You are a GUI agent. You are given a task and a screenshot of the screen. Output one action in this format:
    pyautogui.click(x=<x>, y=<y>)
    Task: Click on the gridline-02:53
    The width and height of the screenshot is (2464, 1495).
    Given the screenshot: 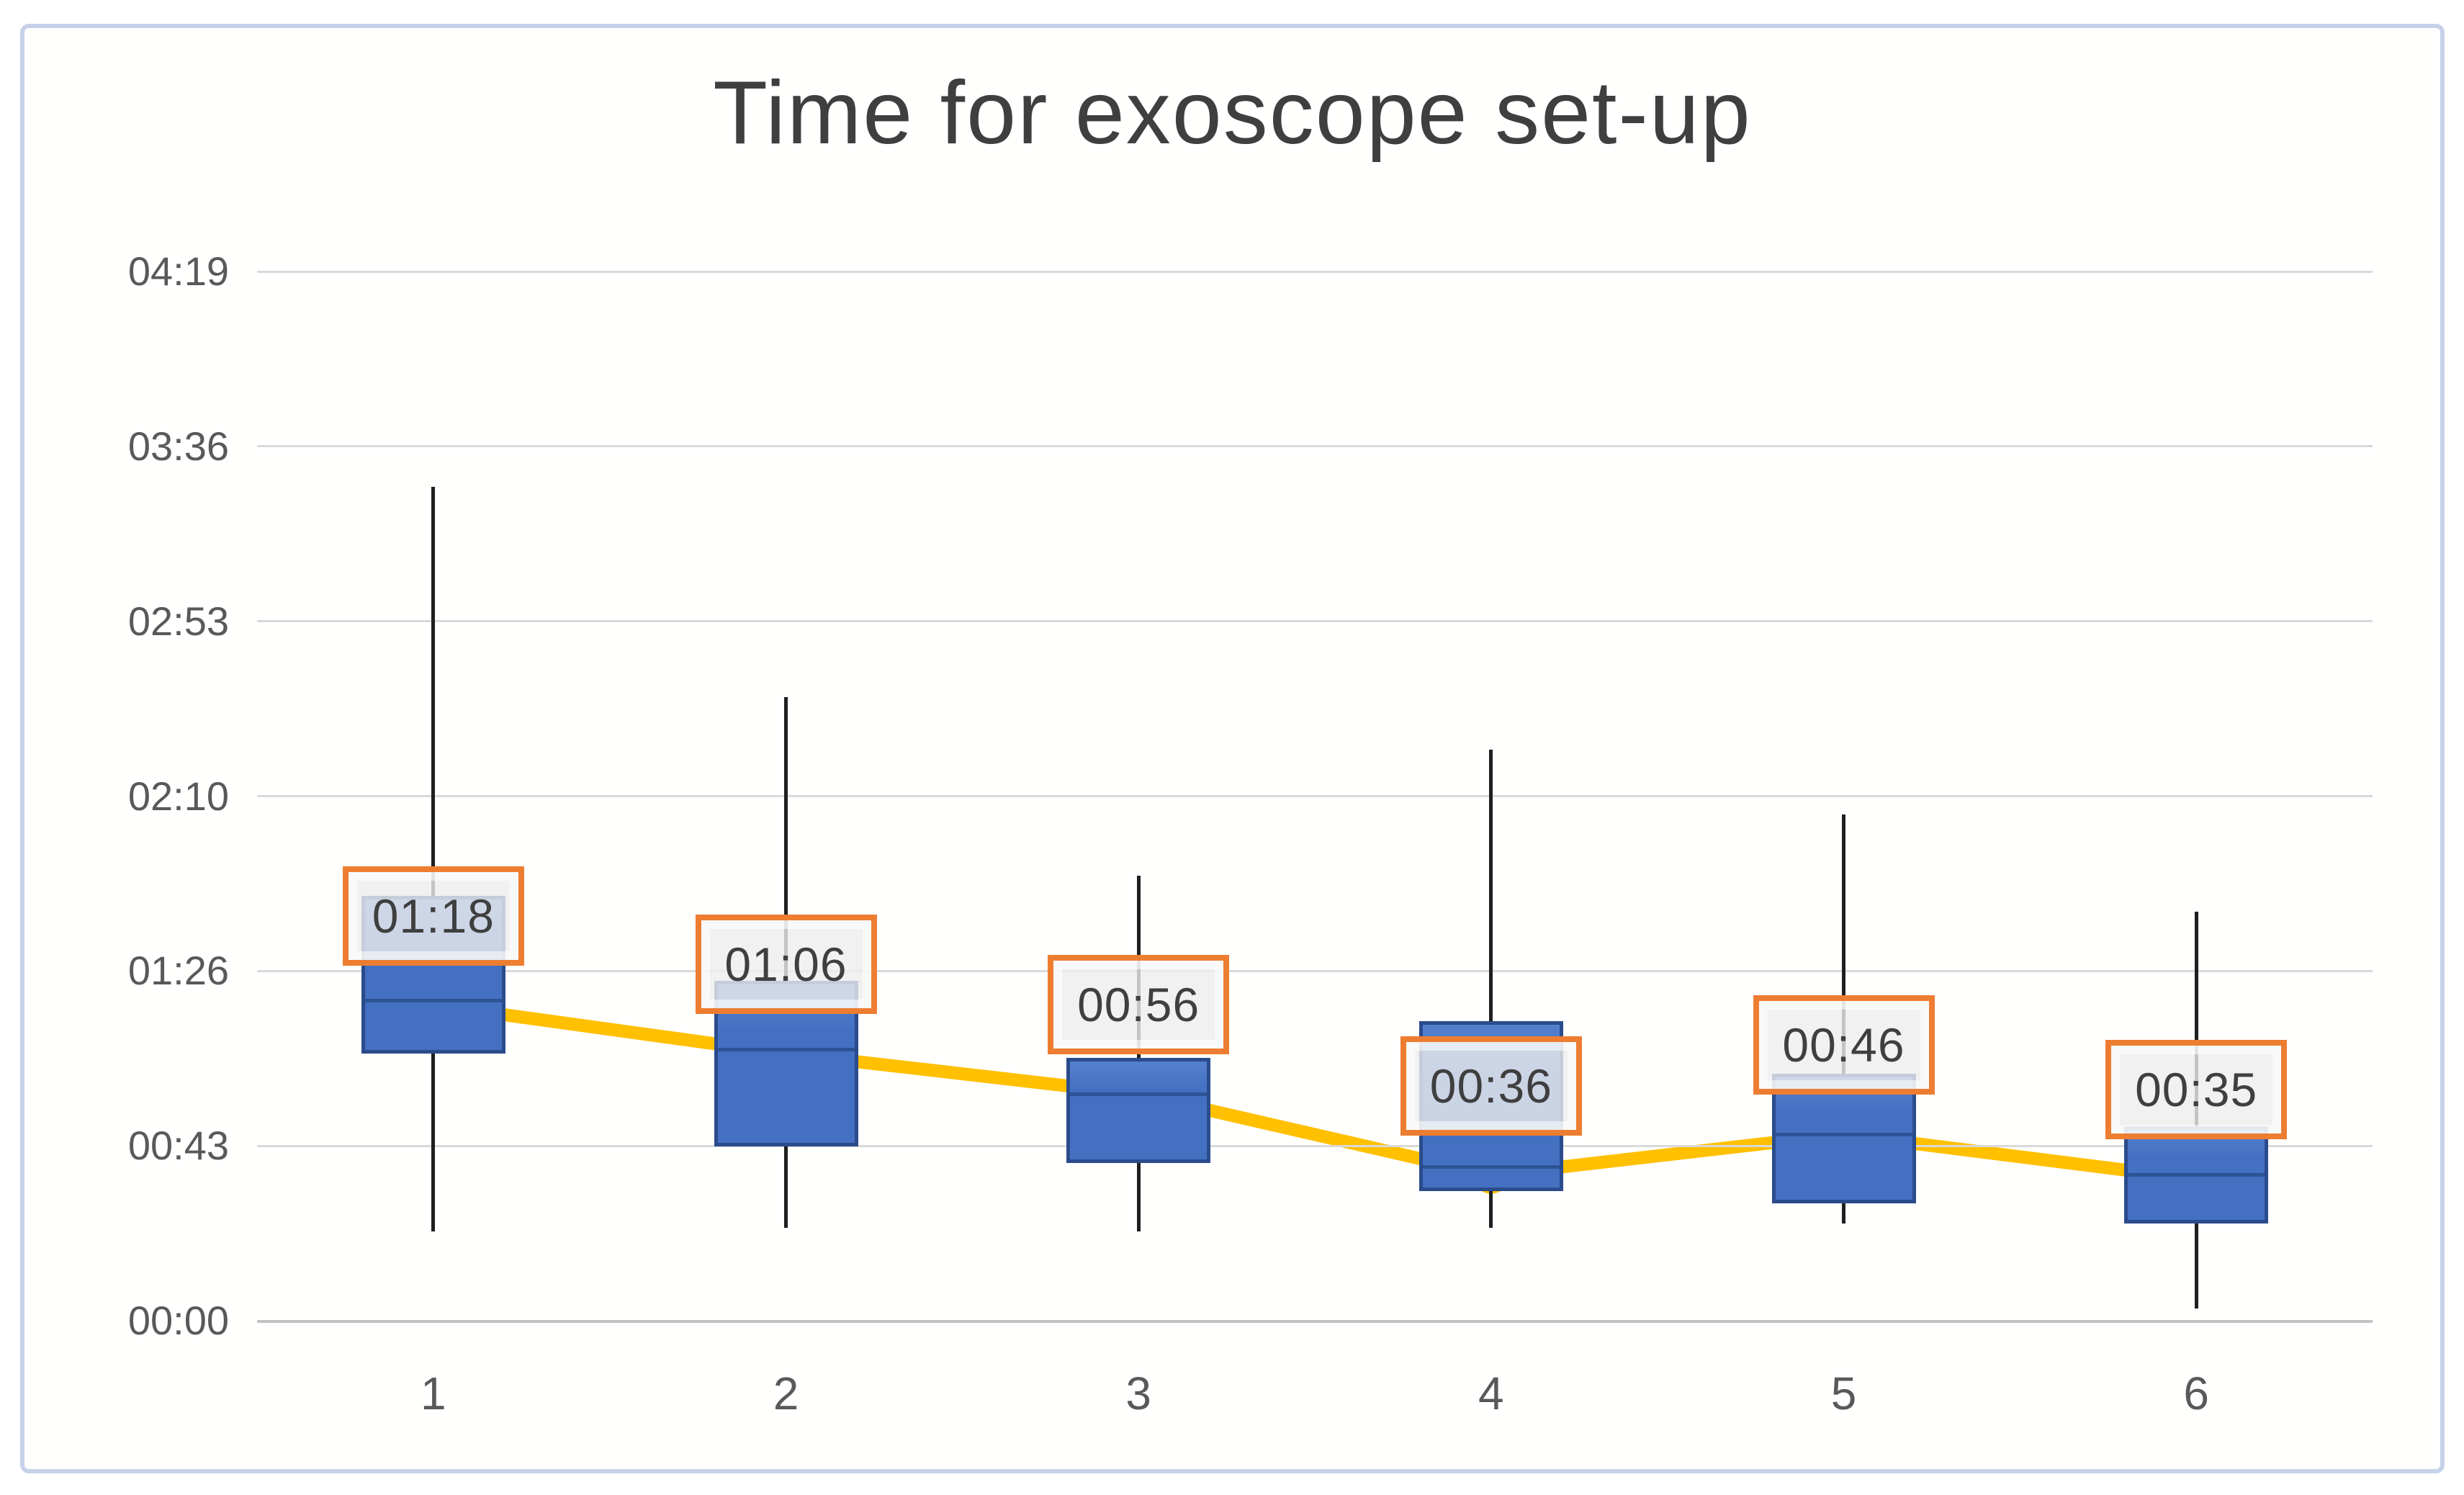 What is the action you would take?
    pyautogui.click(x=1315, y=621)
    